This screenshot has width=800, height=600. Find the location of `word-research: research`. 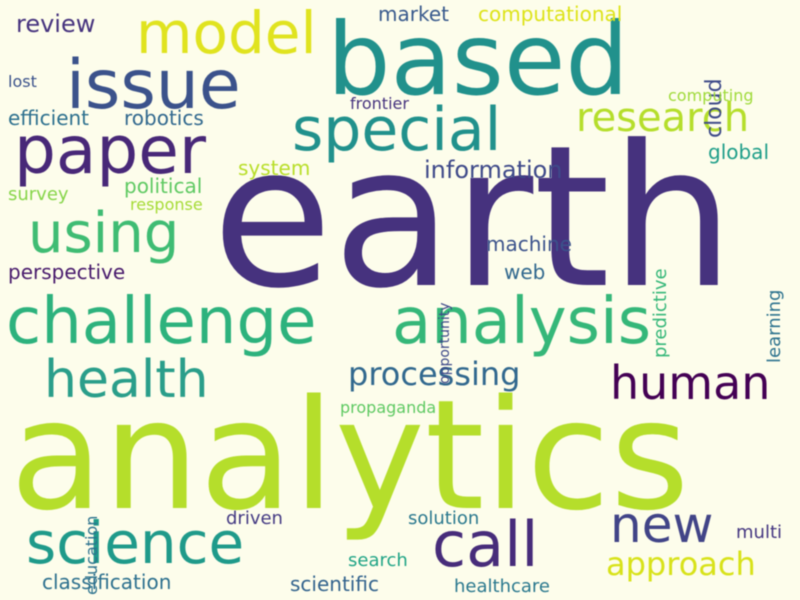

word-research: research is located at coordinates (663, 118).